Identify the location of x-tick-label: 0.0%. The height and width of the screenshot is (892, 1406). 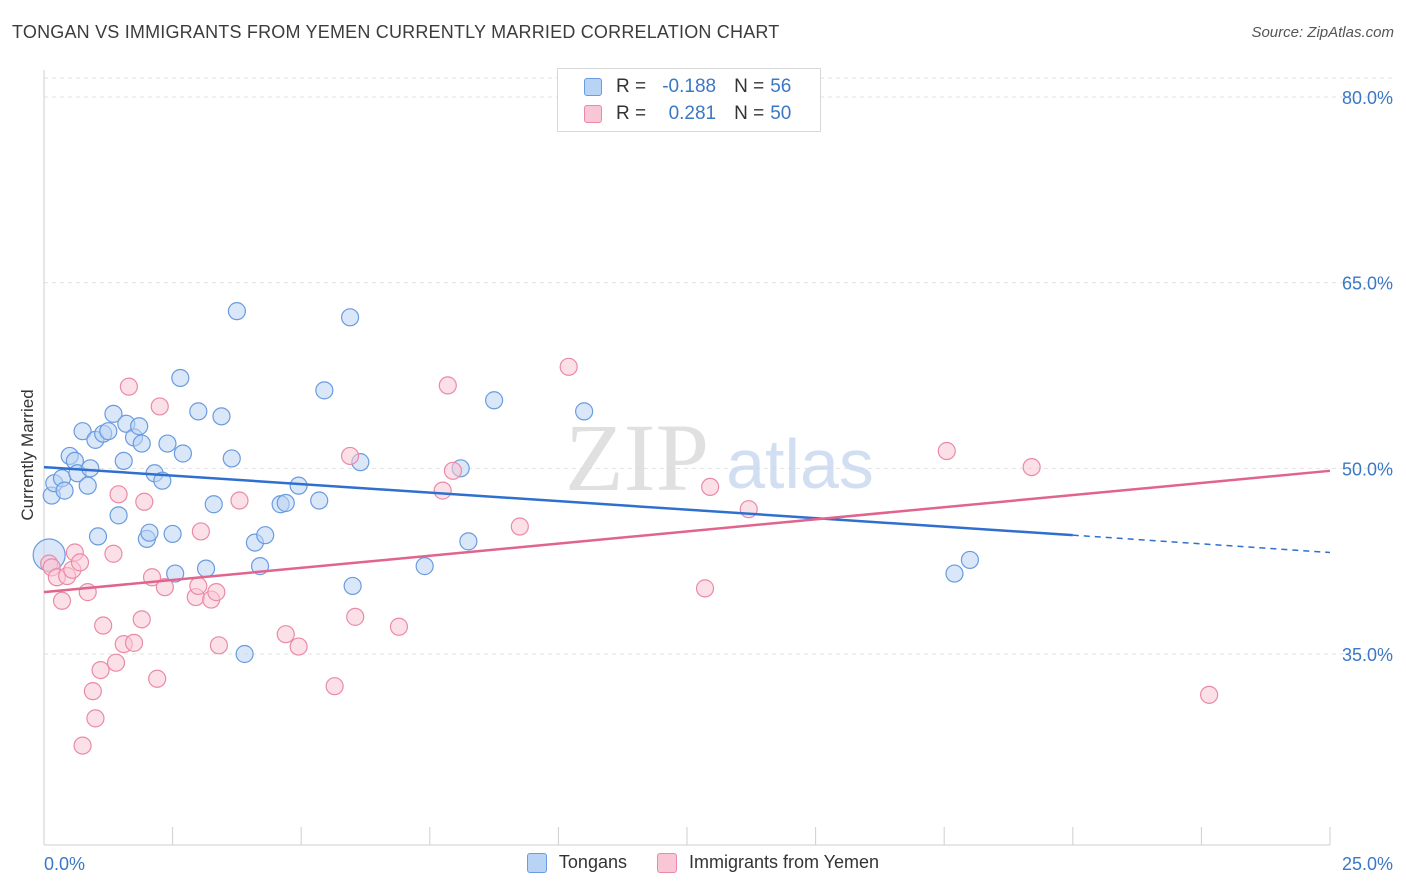
(64, 864).